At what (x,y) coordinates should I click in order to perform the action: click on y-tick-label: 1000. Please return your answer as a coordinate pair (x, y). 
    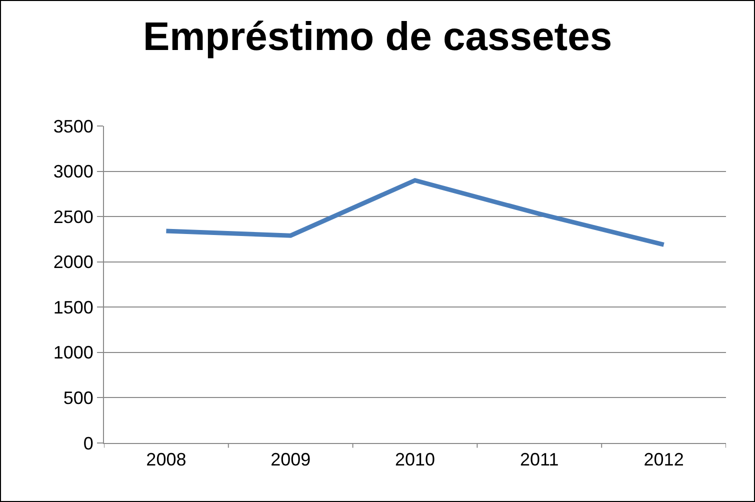
    Looking at the image, I should click on (73, 352).